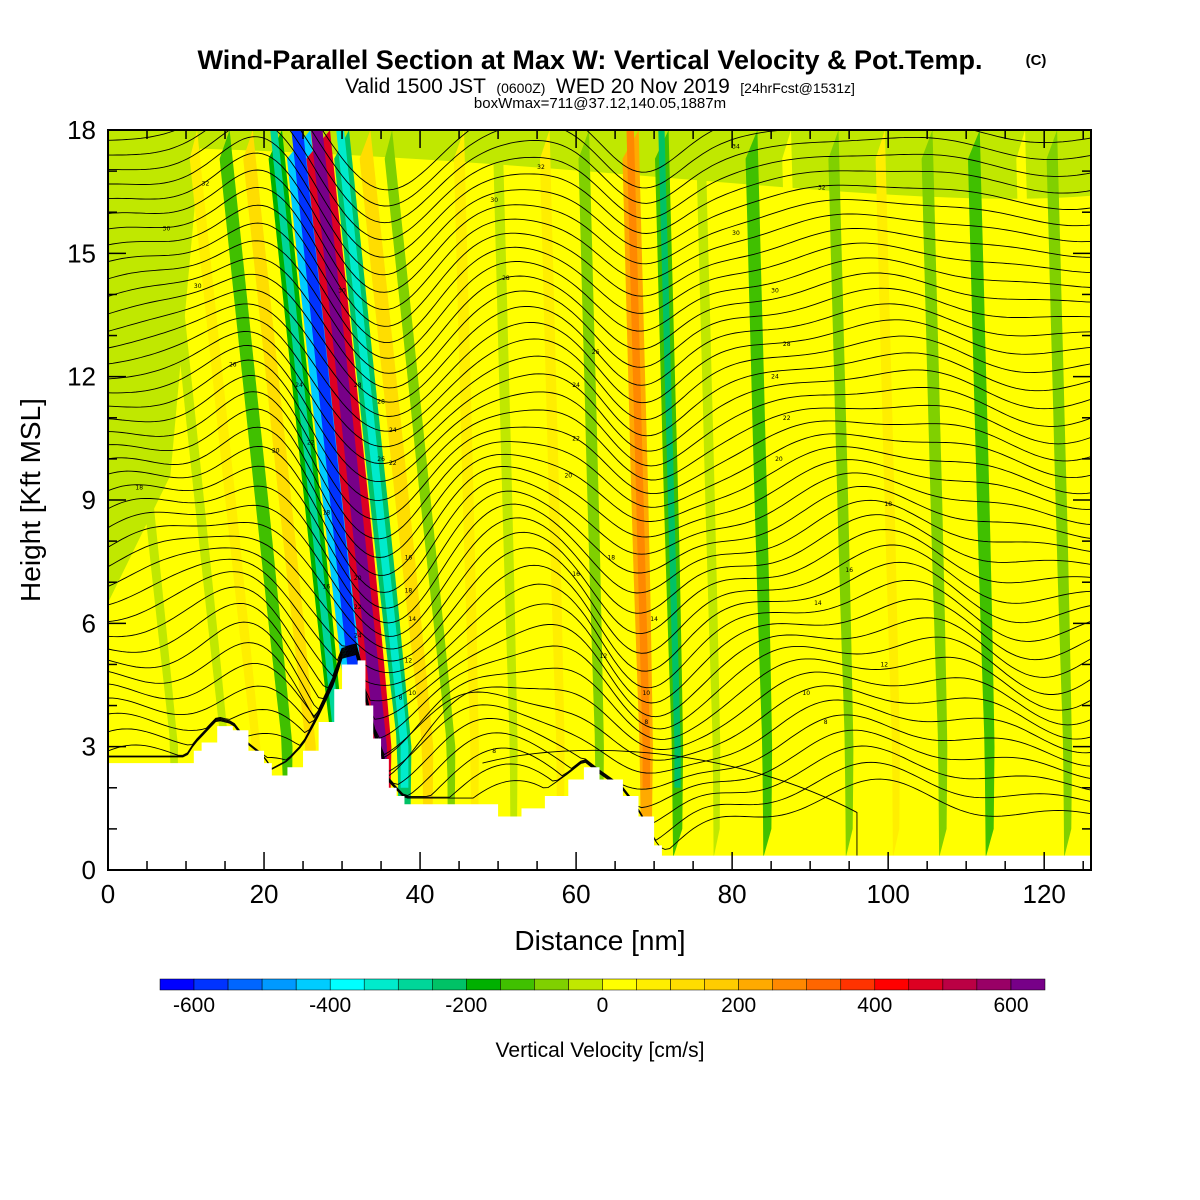  I want to click on forecast-info: [24hrFcst@1531z], so click(797, 88).